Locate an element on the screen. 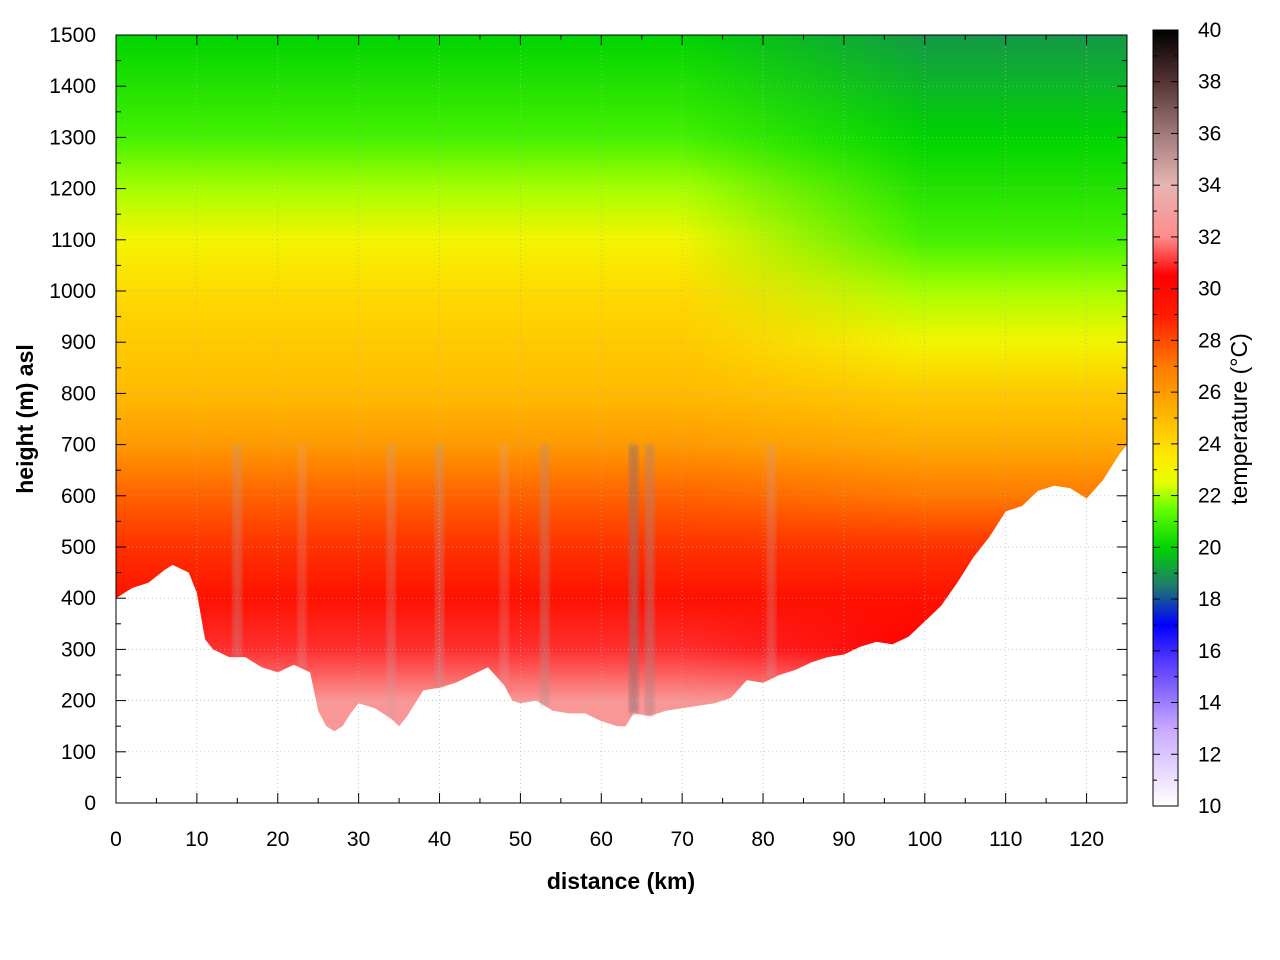 The image size is (1280, 960). colorbar-title: temperature (°C) is located at coordinates (1239, 419).